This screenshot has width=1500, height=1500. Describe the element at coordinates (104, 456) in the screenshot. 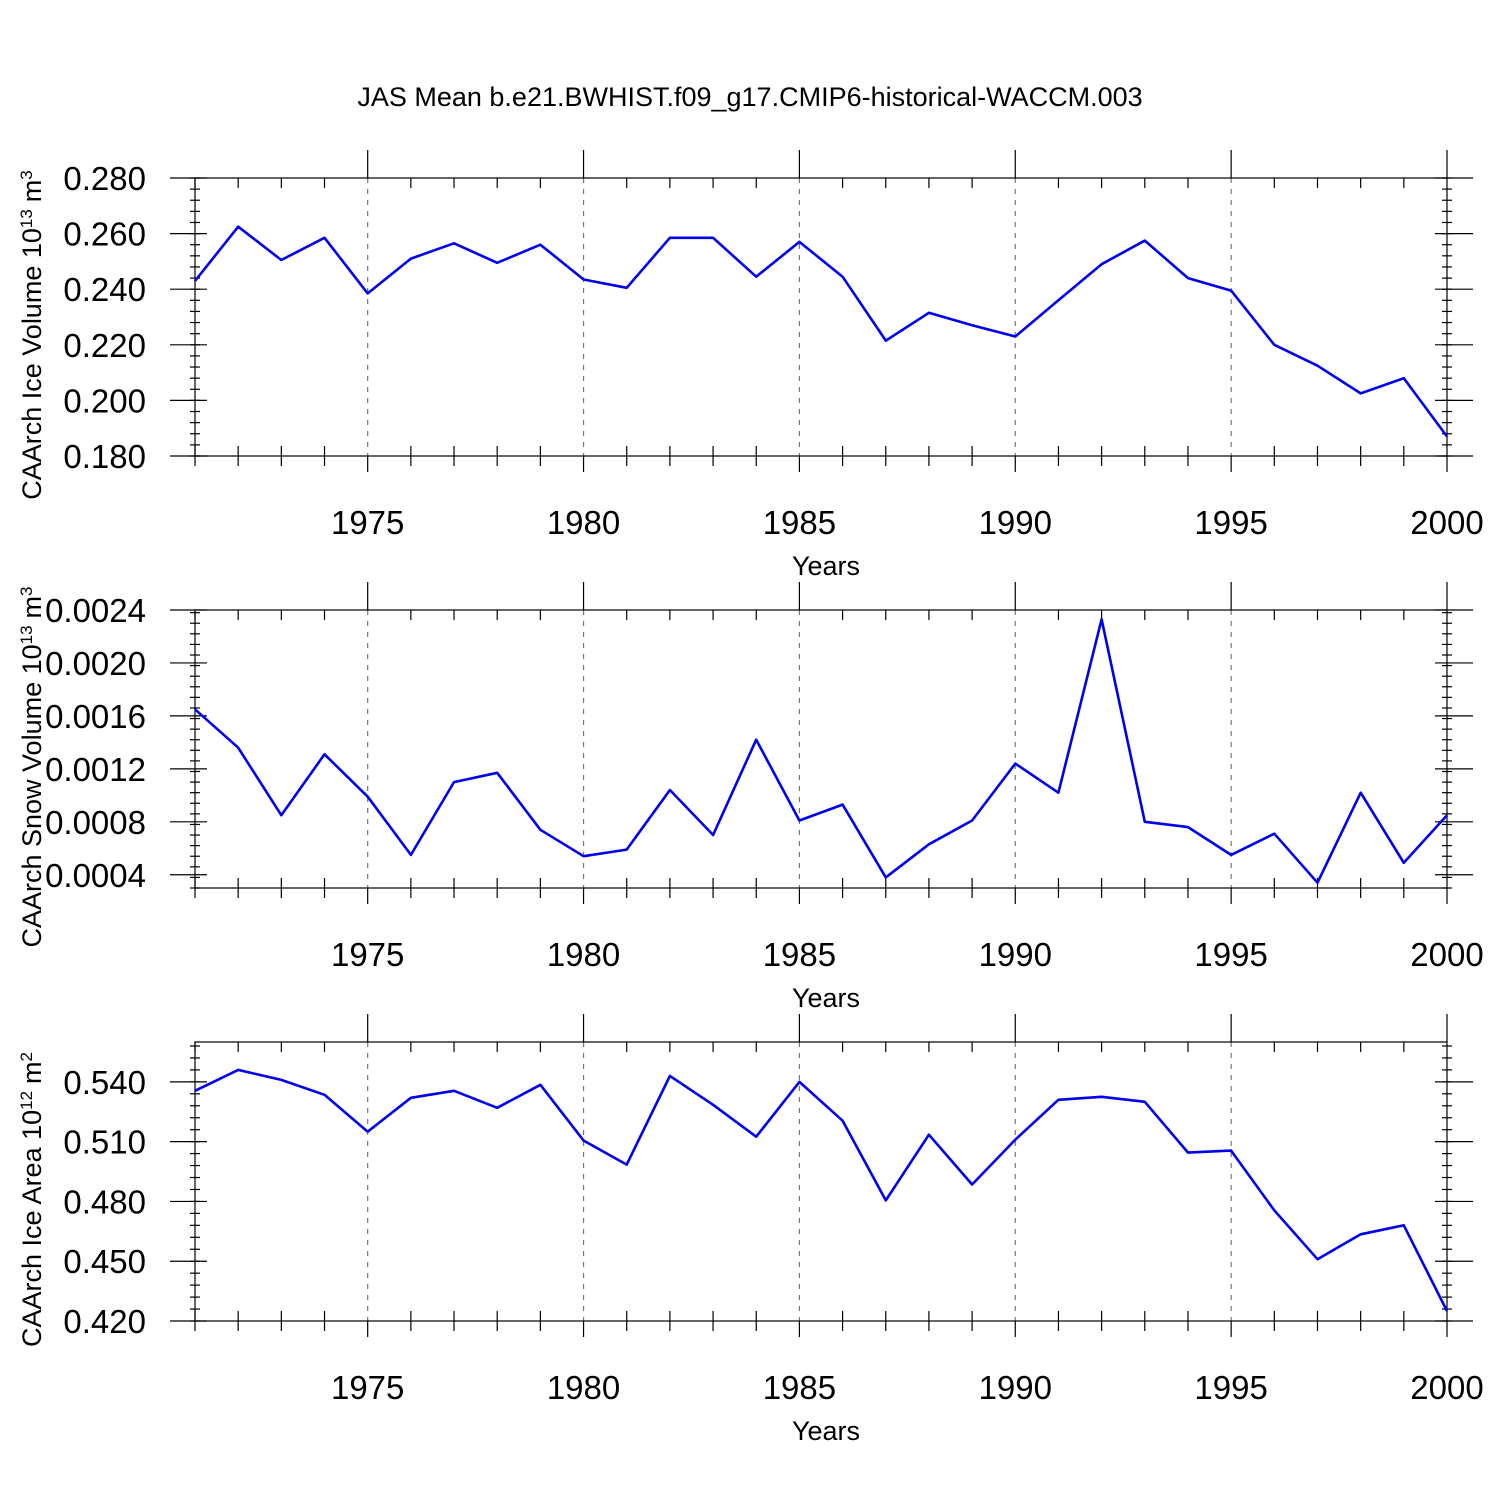

I see `ice-volume-y-tick-label: 0.180` at that location.